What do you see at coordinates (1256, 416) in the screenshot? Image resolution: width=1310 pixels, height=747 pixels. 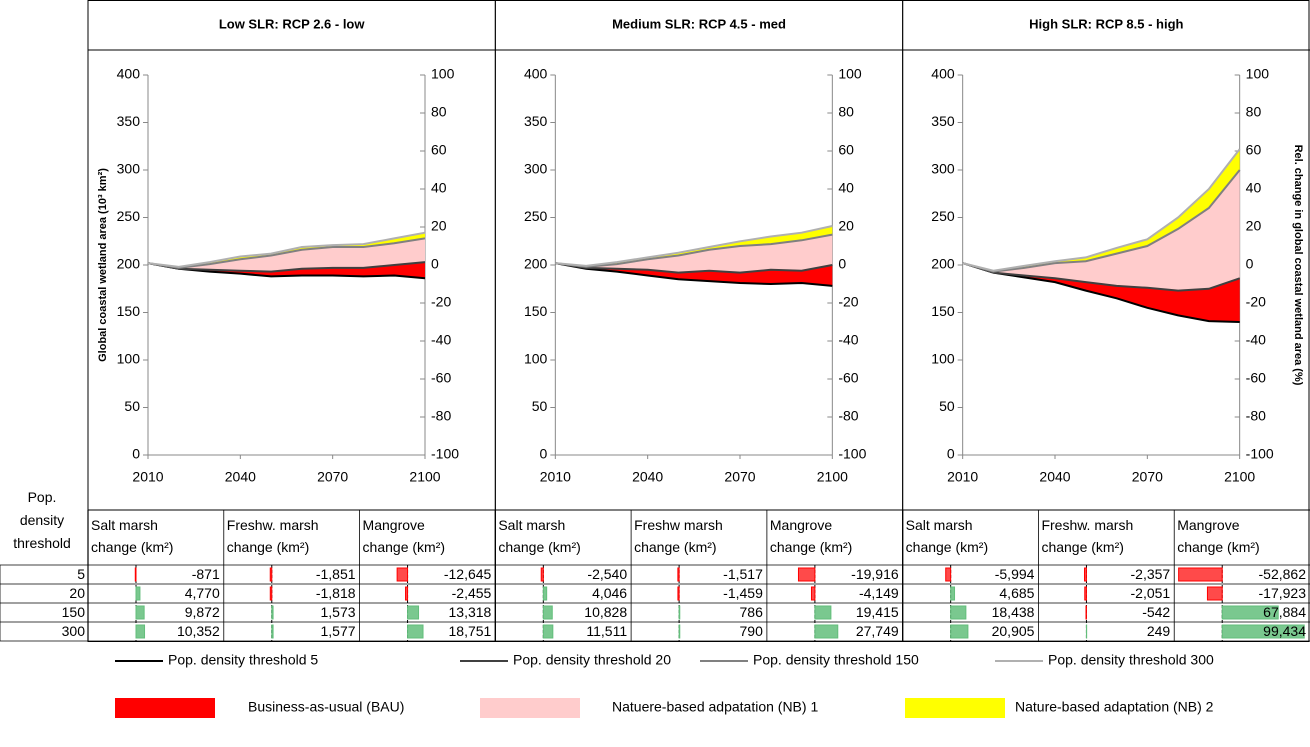 I see `y2-tick-label: -80` at bounding box center [1256, 416].